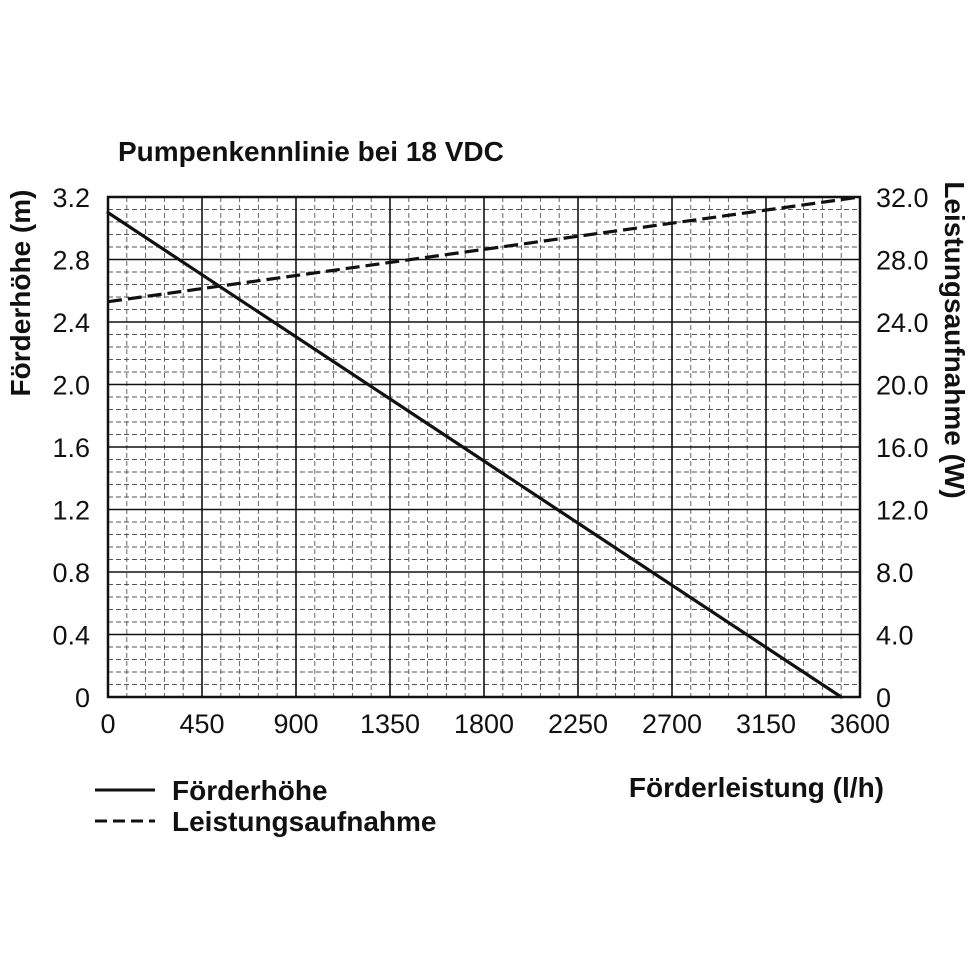 Image resolution: width=970 pixels, height=971 pixels. What do you see at coordinates (895, 636) in the screenshot?
I see `y-right-tick-label: 4.0` at bounding box center [895, 636].